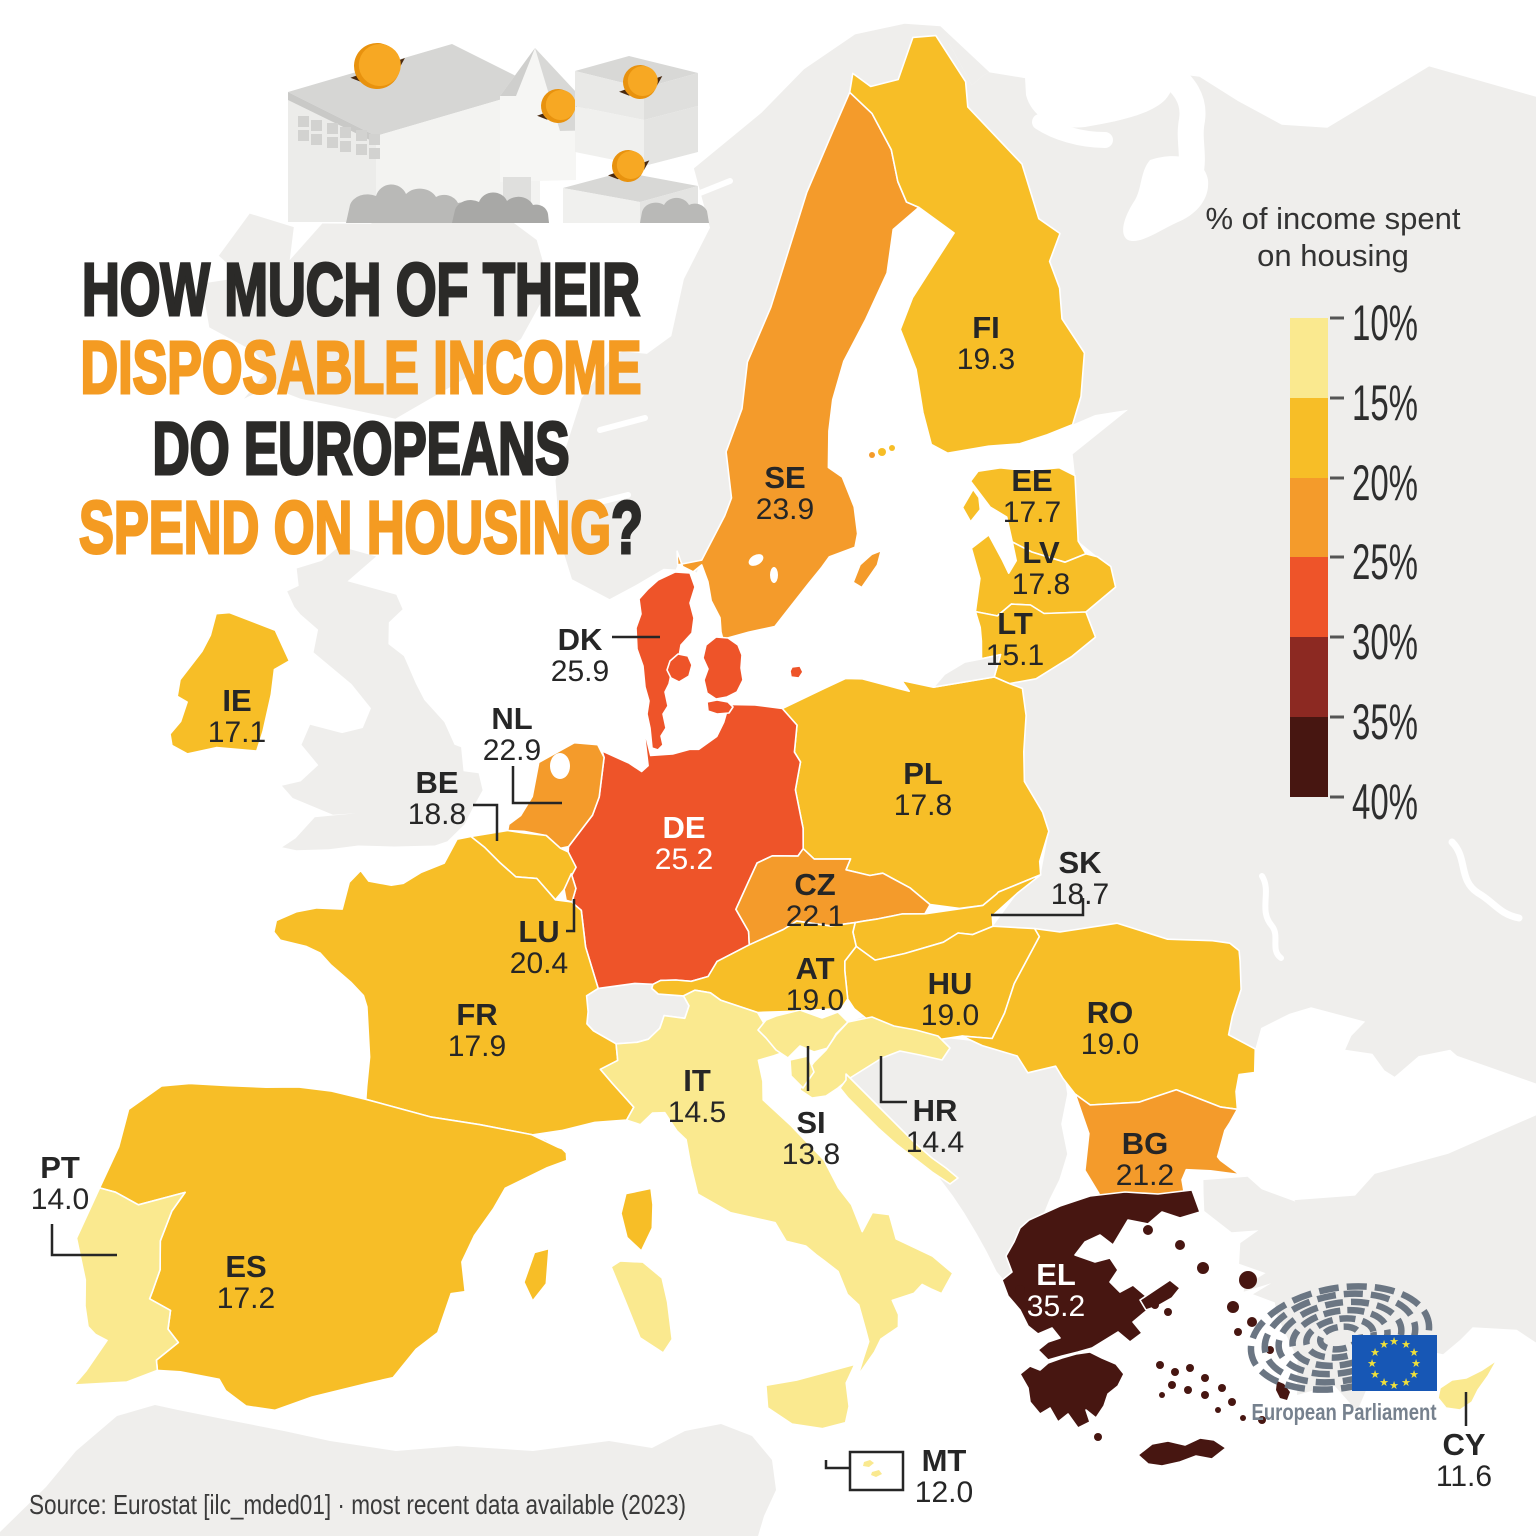 The height and width of the screenshot is (1536, 1536). Describe the element at coordinates (697, 1112) in the screenshot. I see `svg-text: 14.5` at that location.